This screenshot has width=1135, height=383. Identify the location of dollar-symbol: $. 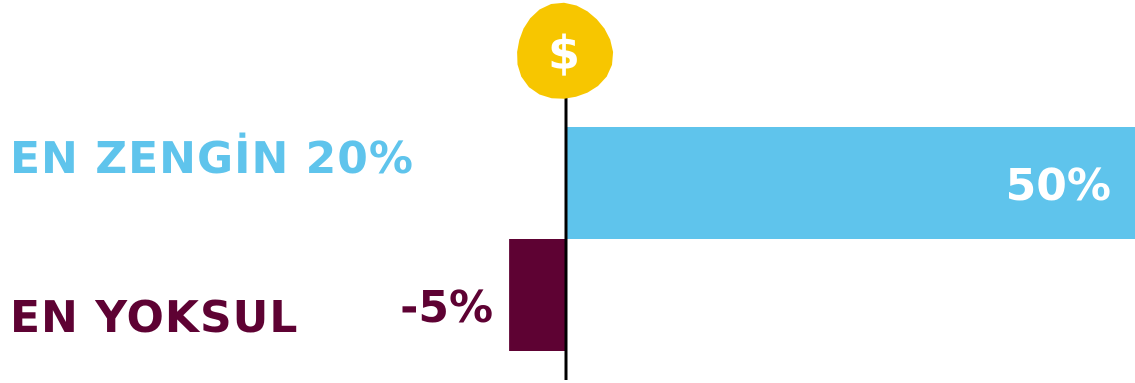
(564, 53).